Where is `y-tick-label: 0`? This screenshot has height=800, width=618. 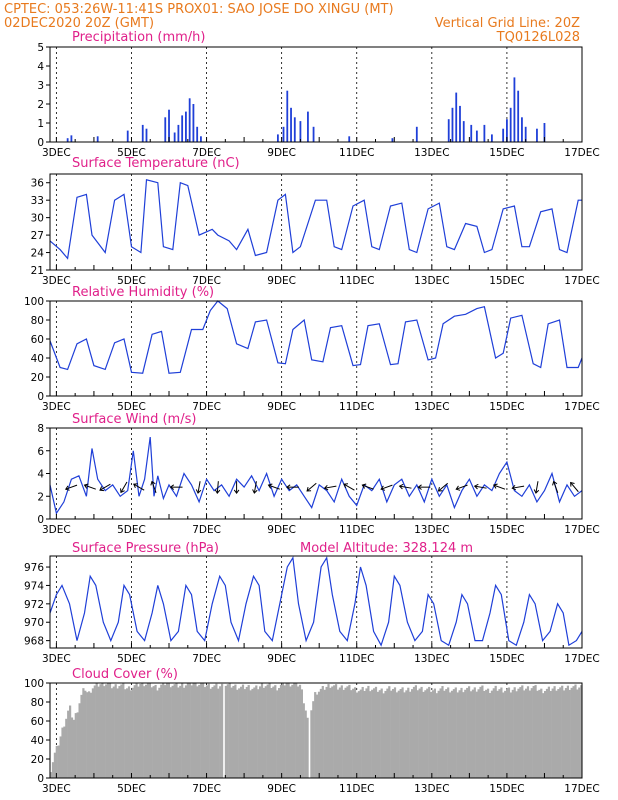
y-tick-label: 0 is located at coordinates (40, 143).